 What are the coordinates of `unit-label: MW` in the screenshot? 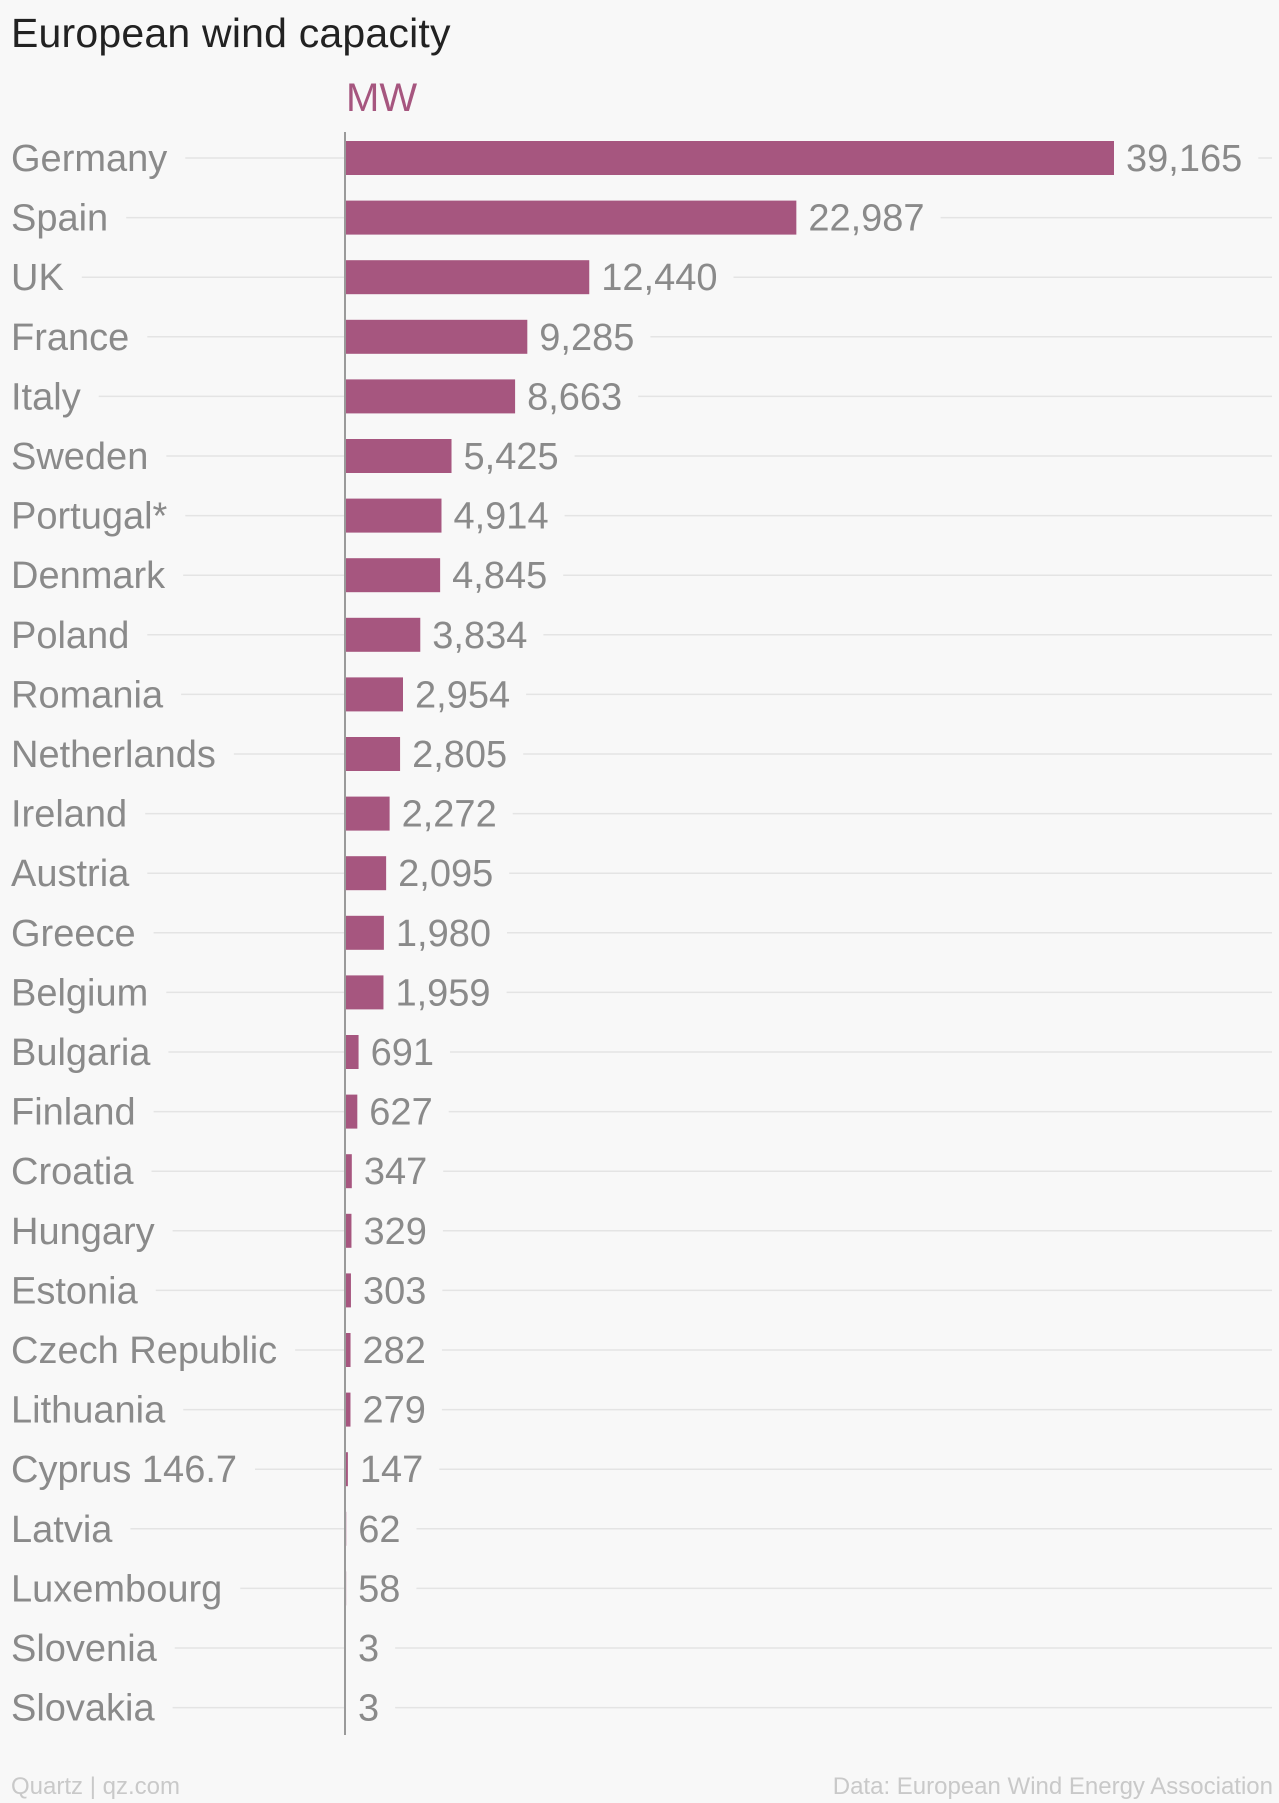 It's located at (382, 98).